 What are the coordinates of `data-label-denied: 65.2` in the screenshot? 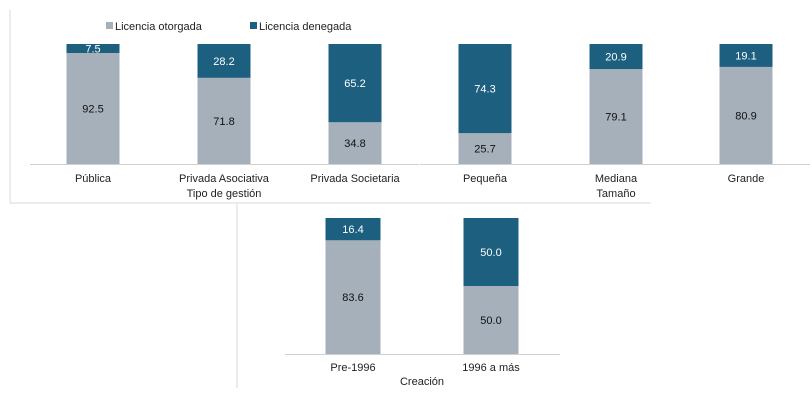 It's located at (354, 84).